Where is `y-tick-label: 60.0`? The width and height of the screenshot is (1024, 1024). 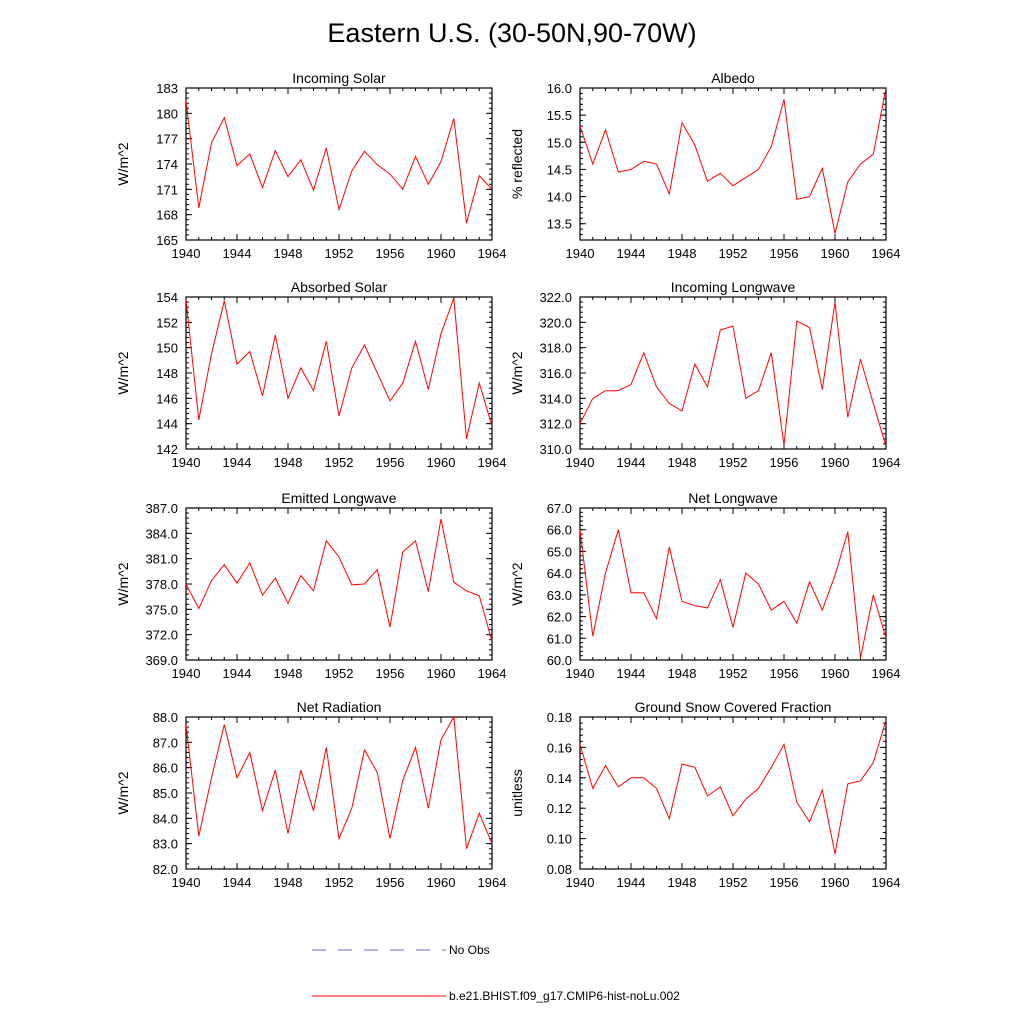 y-tick-label: 60.0 is located at coordinates (559, 660).